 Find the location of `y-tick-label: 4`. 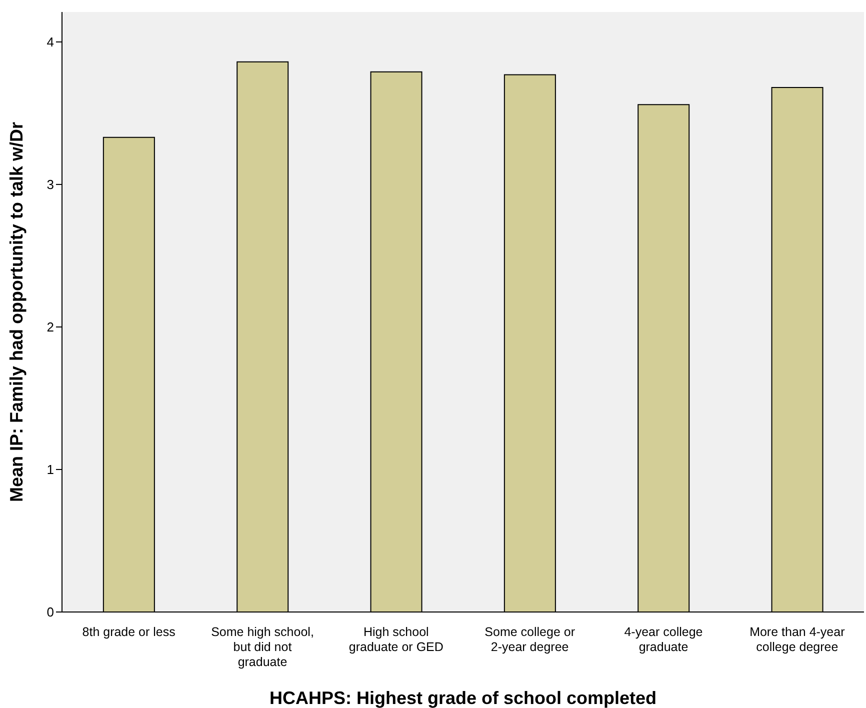

y-tick-label: 4 is located at coordinates (50, 42).